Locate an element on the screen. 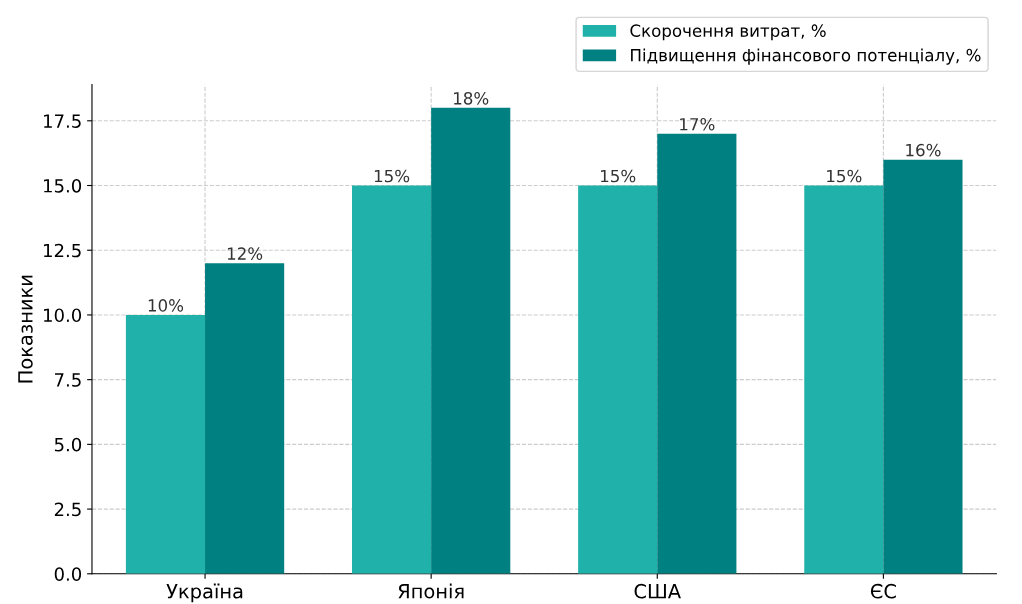 Image resolution: width=1022 pixels, height=604 pixels. y-tick-label: 17.5 is located at coordinates (62, 121).